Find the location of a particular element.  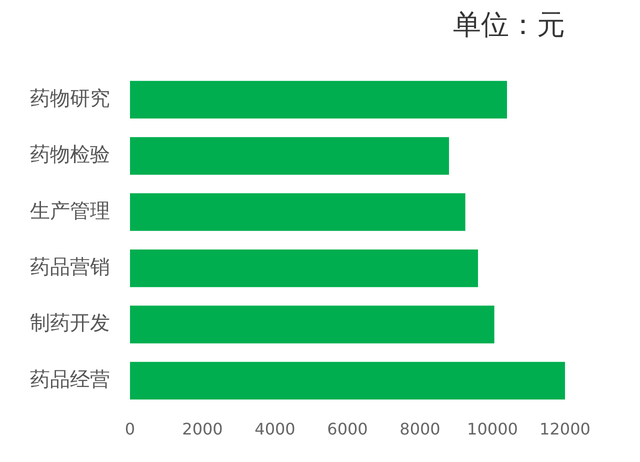

x-tick-label: 12000 is located at coordinates (565, 429).